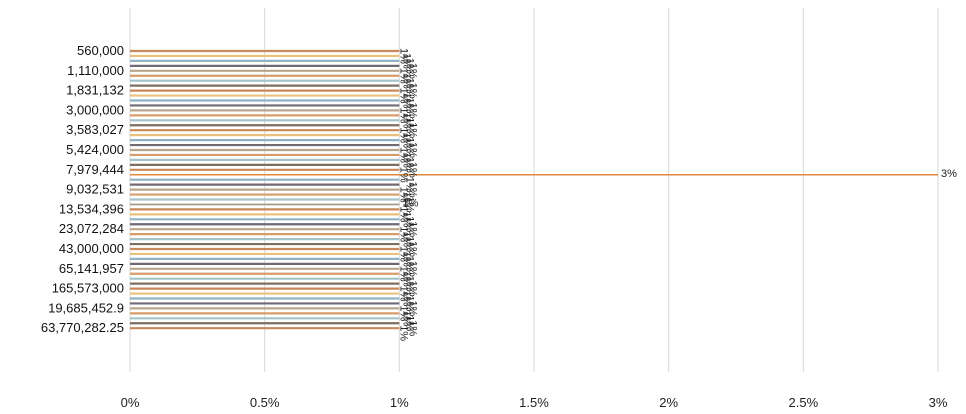 The image size is (966, 414). Describe the element at coordinates (86, 307) in the screenshot. I see `category-label: 19,685,452.9` at that location.